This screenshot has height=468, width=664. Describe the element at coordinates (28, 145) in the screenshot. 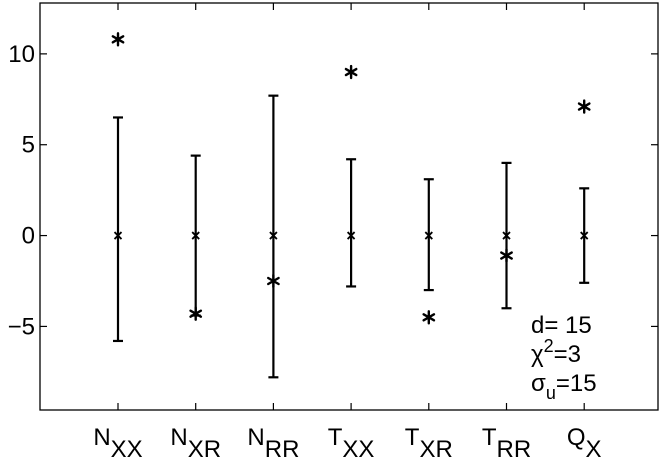

I see `y-tick-label: 5` at that location.